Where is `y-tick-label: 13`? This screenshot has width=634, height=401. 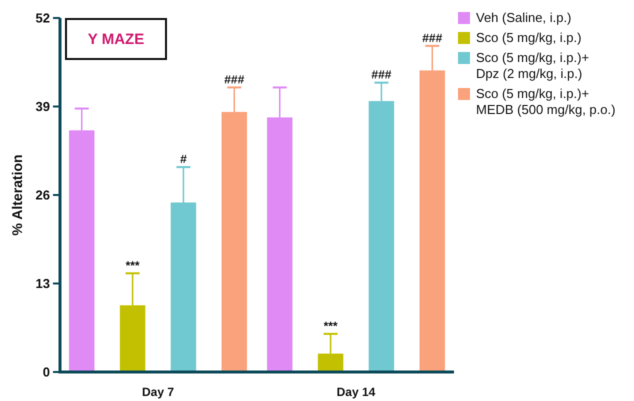 y-tick-label: 13 is located at coordinates (43, 284).